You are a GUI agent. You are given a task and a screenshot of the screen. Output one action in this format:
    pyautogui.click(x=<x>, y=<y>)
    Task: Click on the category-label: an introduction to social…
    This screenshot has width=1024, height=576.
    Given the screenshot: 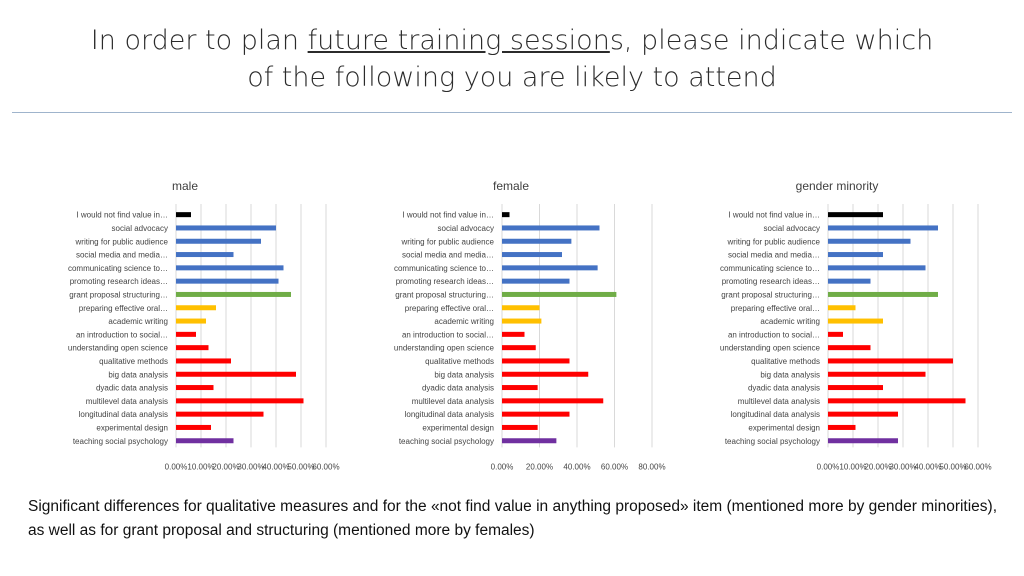 What is the action you would take?
    pyautogui.click(x=774, y=334)
    